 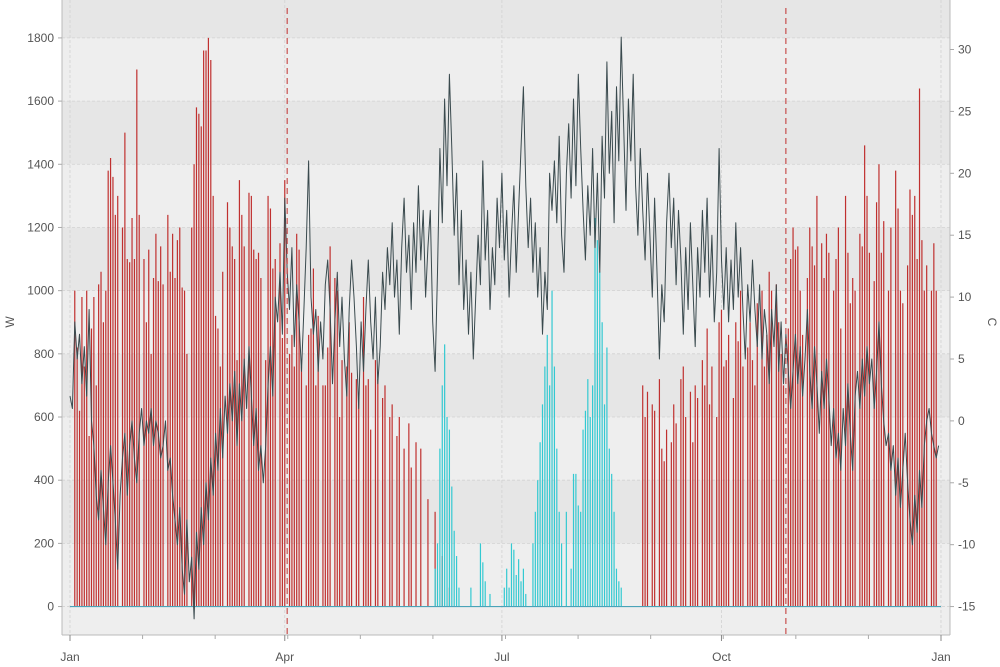 What do you see at coordinates (992, 322) in the screenshot?
I see `right-axis-title: C` at bounding box center [992, 322].